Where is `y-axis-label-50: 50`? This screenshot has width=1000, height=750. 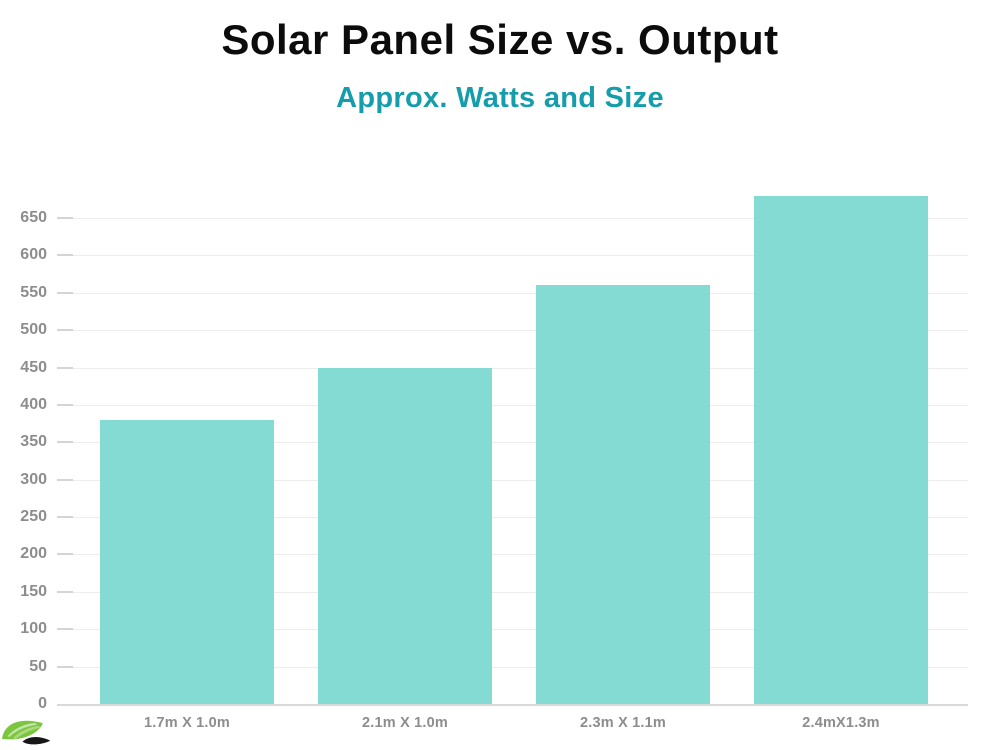
y-axis-label-50: 50 is located at coordinates (38, 666).